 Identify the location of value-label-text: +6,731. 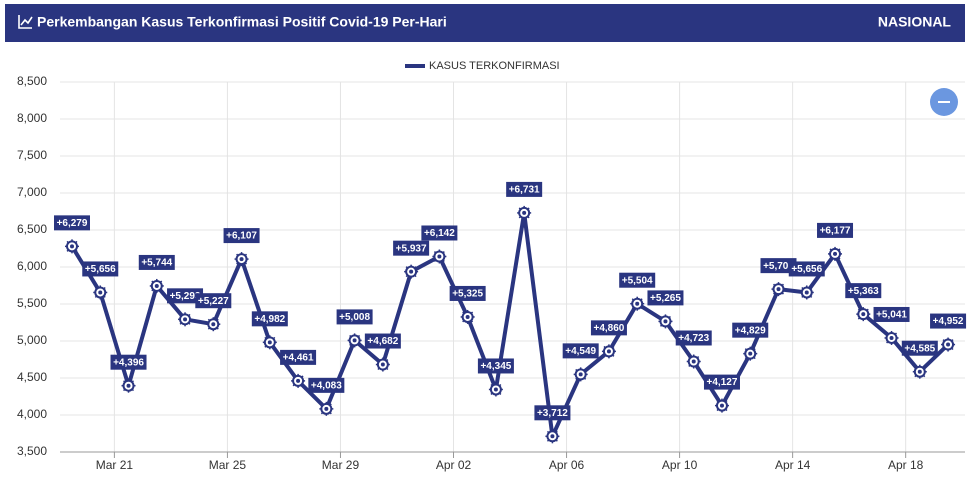
(524, 190).